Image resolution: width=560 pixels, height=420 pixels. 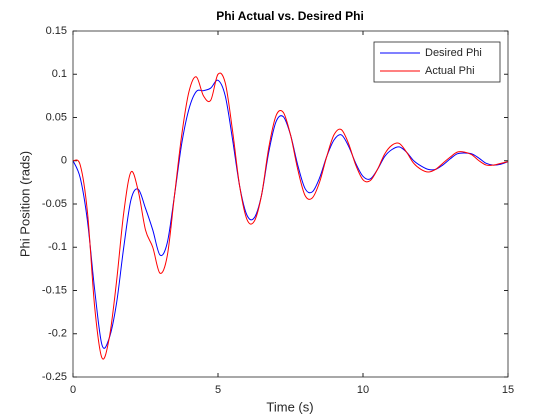 What do you see at coordinates (450, 71) in the screenshot?
I see `legend-label: Actual Phi` at bounding box center [450, 71].